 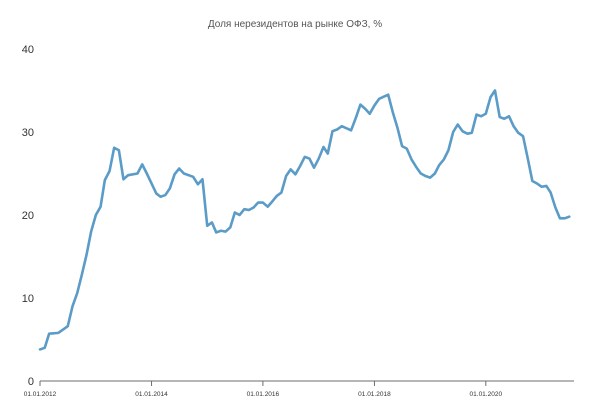 I want to click on x-tick-label: 01.01.2016, so click(x=263, y=394).